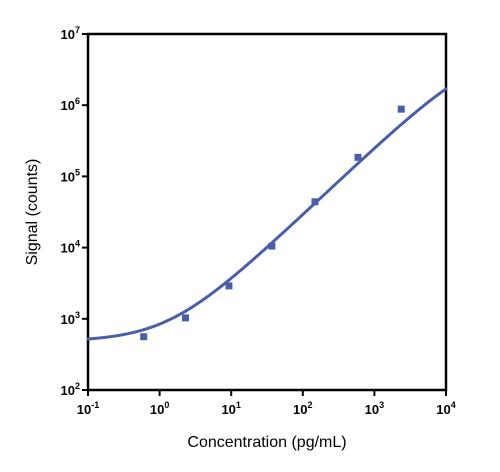 Image resolution: width=500 pixels, height=472 pixels. What do you see at coordinates (374, 408) in the screenshot?
I see `x-tick-label: 10³` at bounding box center [374, 408].